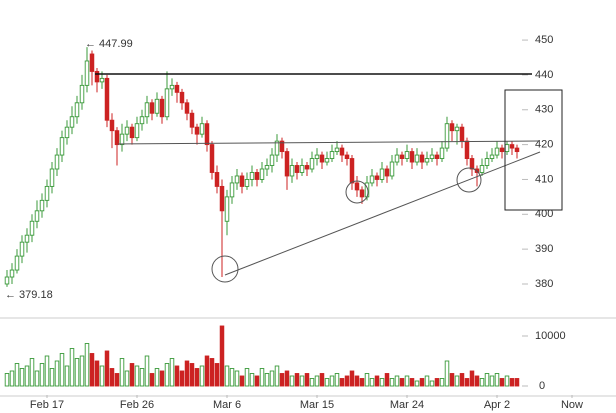 The image size is (616, 413). What do you see at coordinates (47, 405) in the screenshot?
I see `x-tick-label: Feb 17` at bounding box center [47, 405].